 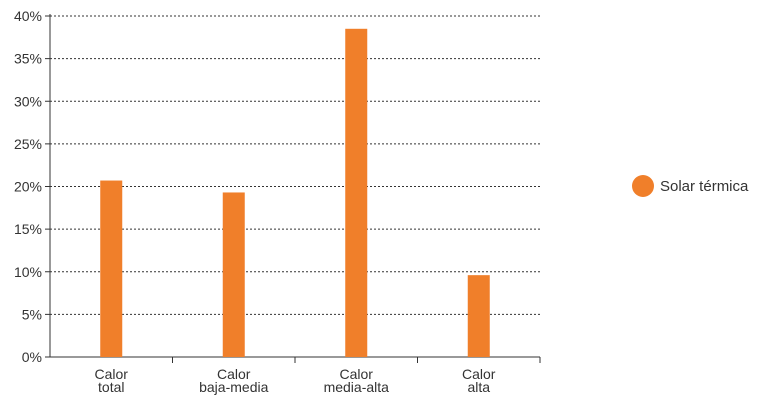 What do you see at coordinates (704, 186) in the screenshot?
I see `legend-label-solar-termica: Solar térmica` at bounding box center [704, 186].